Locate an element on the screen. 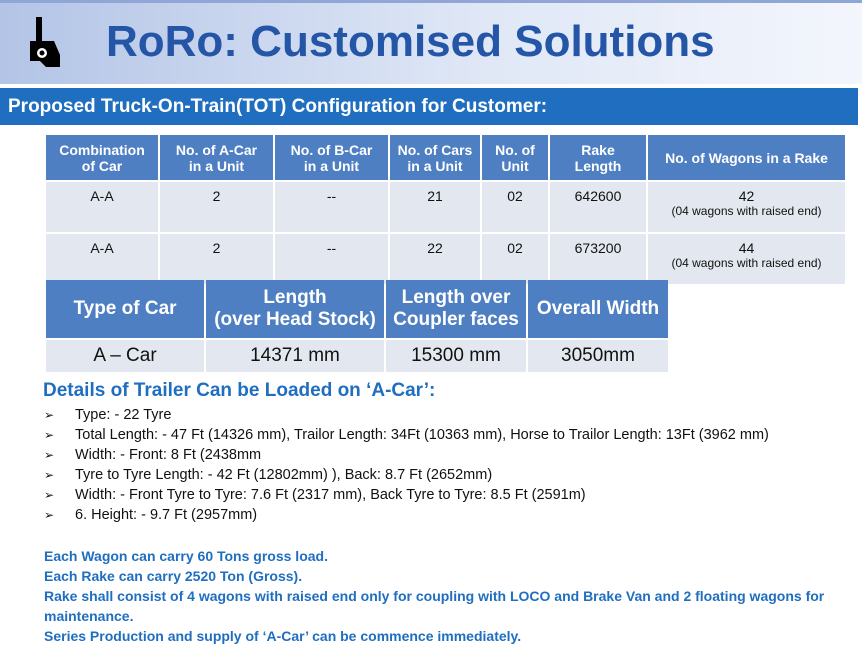 This screenshot has height=649, width=862. list-item: ➢ Width: - Front: 8 Ft (2438mm is located at coordinates (406, 455).